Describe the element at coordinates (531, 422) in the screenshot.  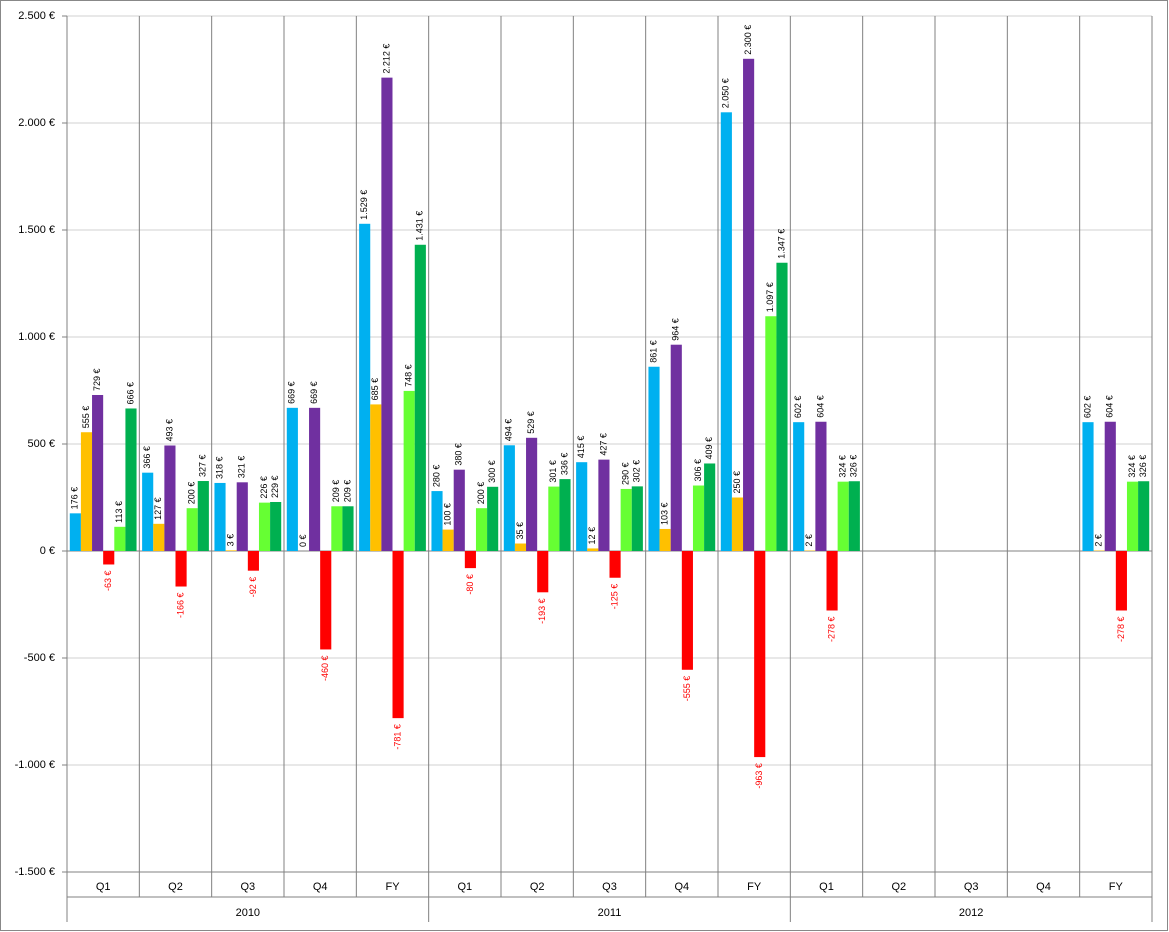
I see `value-label: 529 €` at that location.